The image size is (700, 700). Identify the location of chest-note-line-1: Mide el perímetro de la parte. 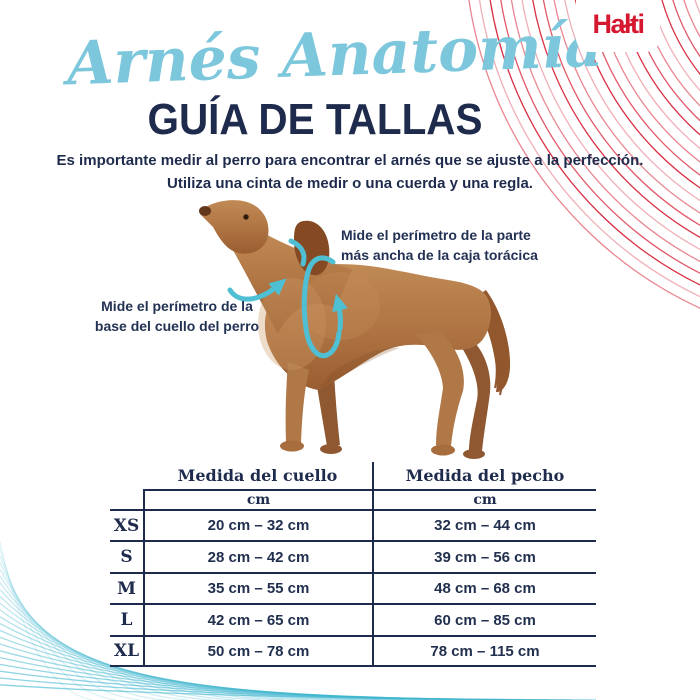
(436, 235).